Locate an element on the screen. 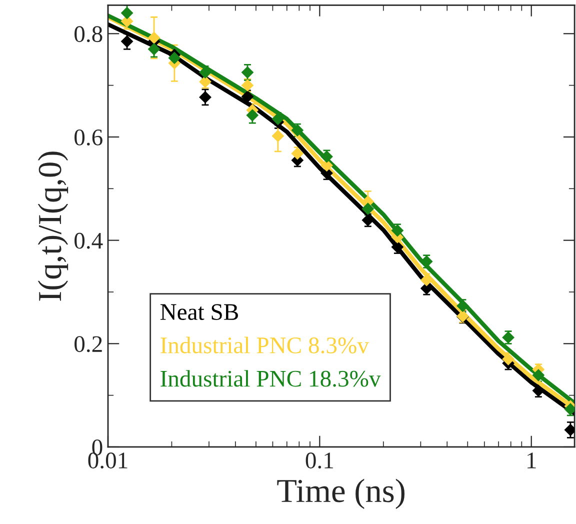 The image size is (576, 524). y-axis-title: I(q,t)/I(q,0) is located at coordinates (53, 226).